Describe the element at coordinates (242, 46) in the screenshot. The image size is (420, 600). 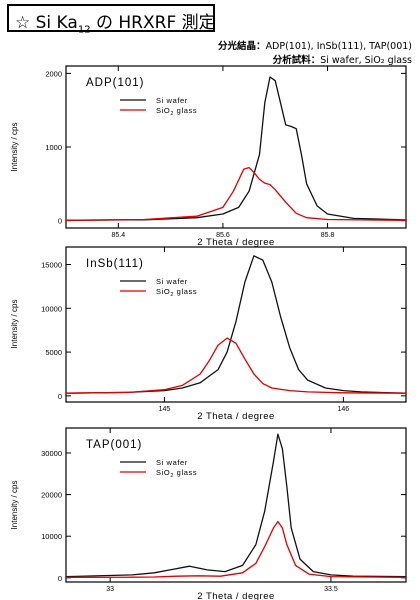
I see `crystal-info-label: 分光結晶：` at that location.